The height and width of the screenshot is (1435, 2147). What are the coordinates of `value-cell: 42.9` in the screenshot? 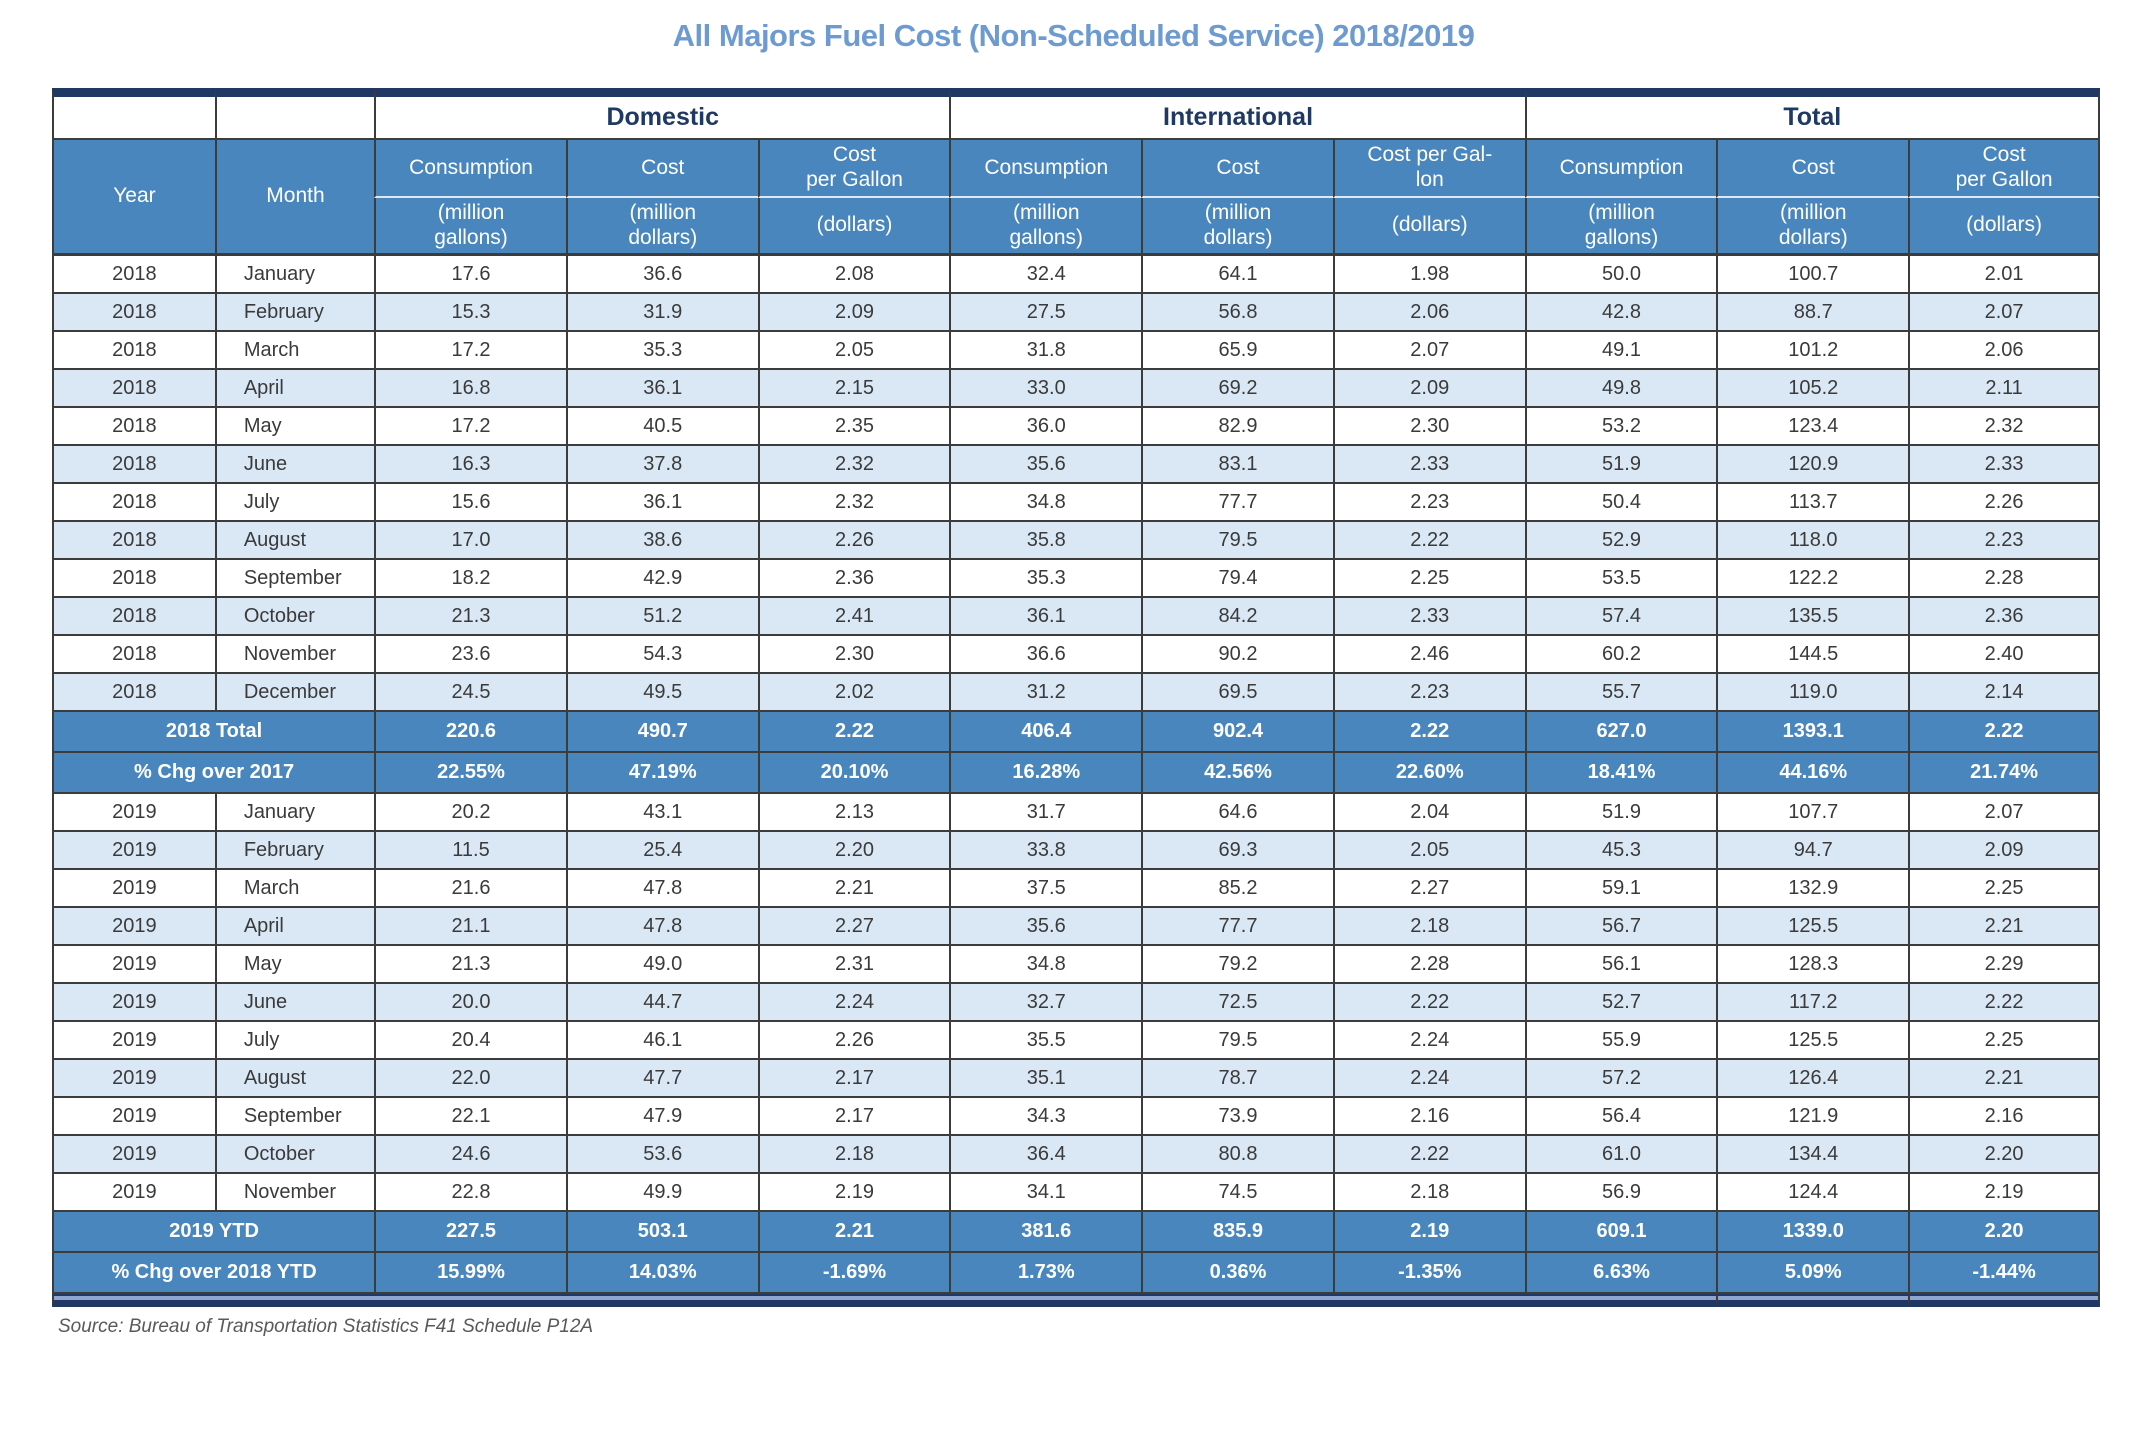 It's located at (661, 579).